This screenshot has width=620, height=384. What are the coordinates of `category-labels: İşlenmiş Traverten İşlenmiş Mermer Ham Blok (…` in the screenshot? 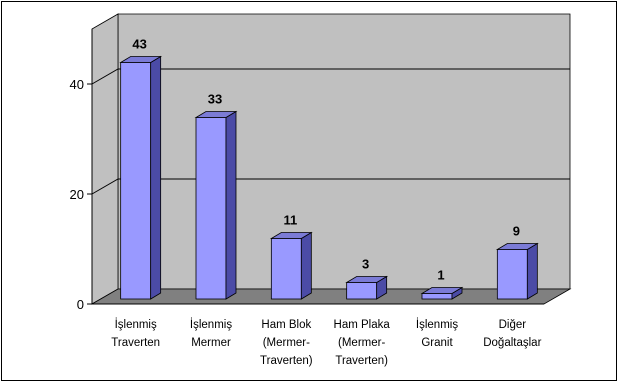 It's located at (326, 342).